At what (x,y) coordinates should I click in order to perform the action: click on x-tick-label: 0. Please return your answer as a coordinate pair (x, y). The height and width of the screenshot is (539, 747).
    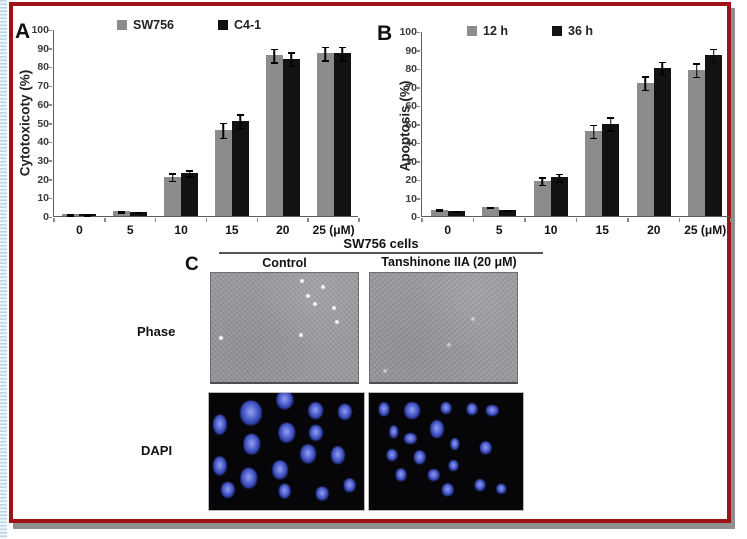
    Looking at the image, I should click on (79, 230).